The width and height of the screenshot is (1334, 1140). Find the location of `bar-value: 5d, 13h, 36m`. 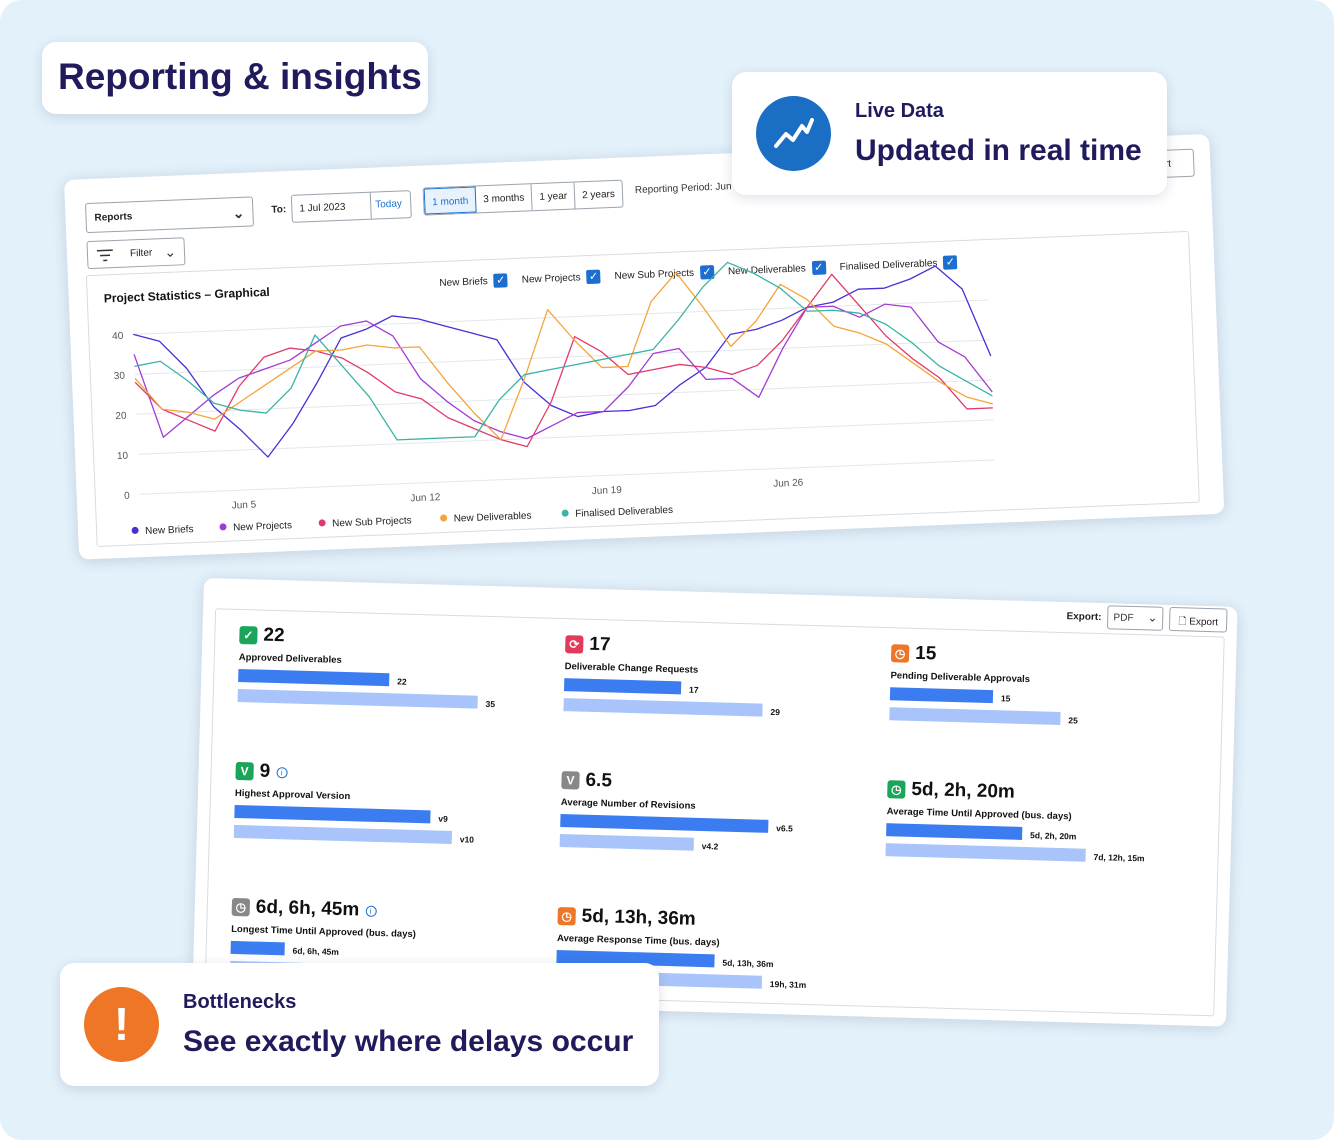

bar-value: 5d, 13h, 36m is located at coordinates (748, 963).